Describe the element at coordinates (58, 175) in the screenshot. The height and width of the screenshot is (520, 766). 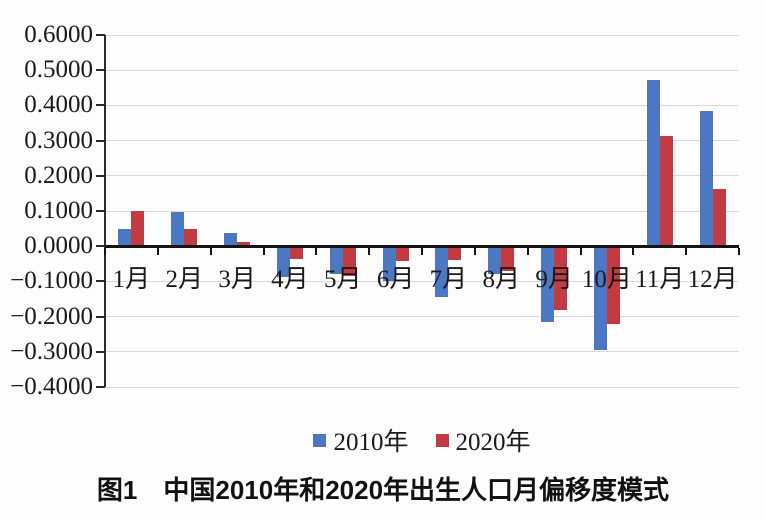
I see `y-axis-tick-label: 0.2000` at that location.